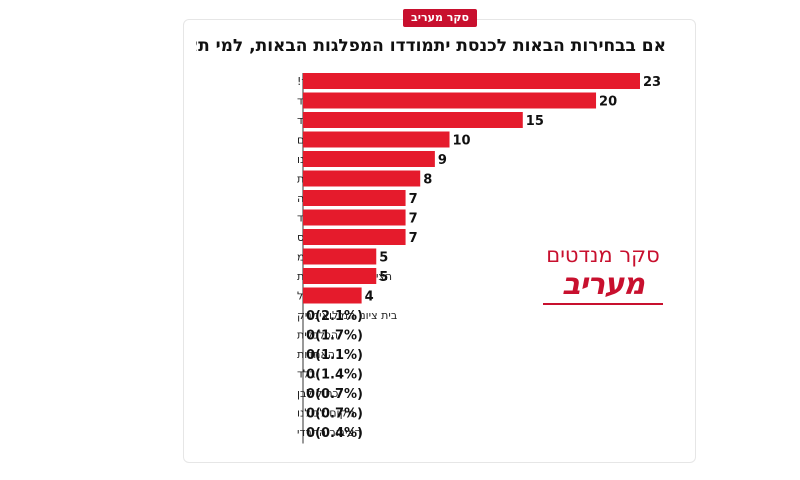 The image size is (800, 480). Describe the element at coordinates (334, 375) in the screenshot. I see `value-label: 0(1.4%)` at that location.